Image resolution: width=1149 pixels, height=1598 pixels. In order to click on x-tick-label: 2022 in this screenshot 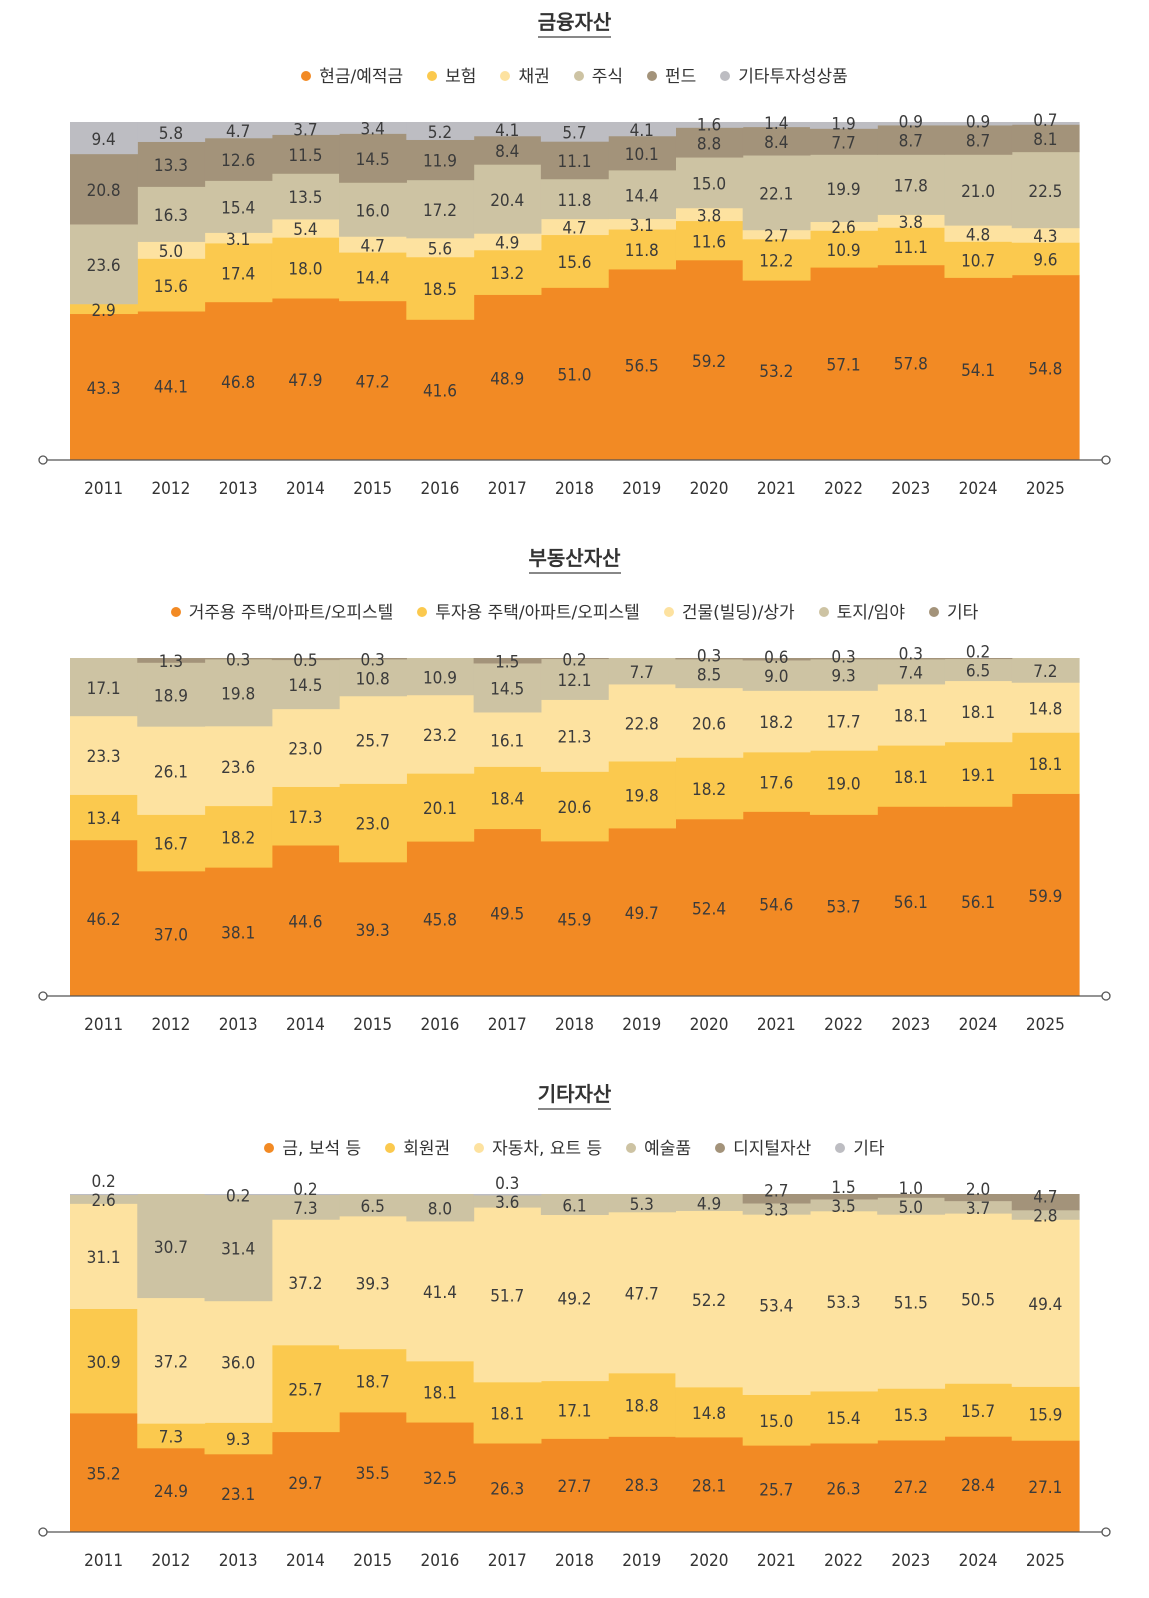, I will do `click(843, 1025)`.